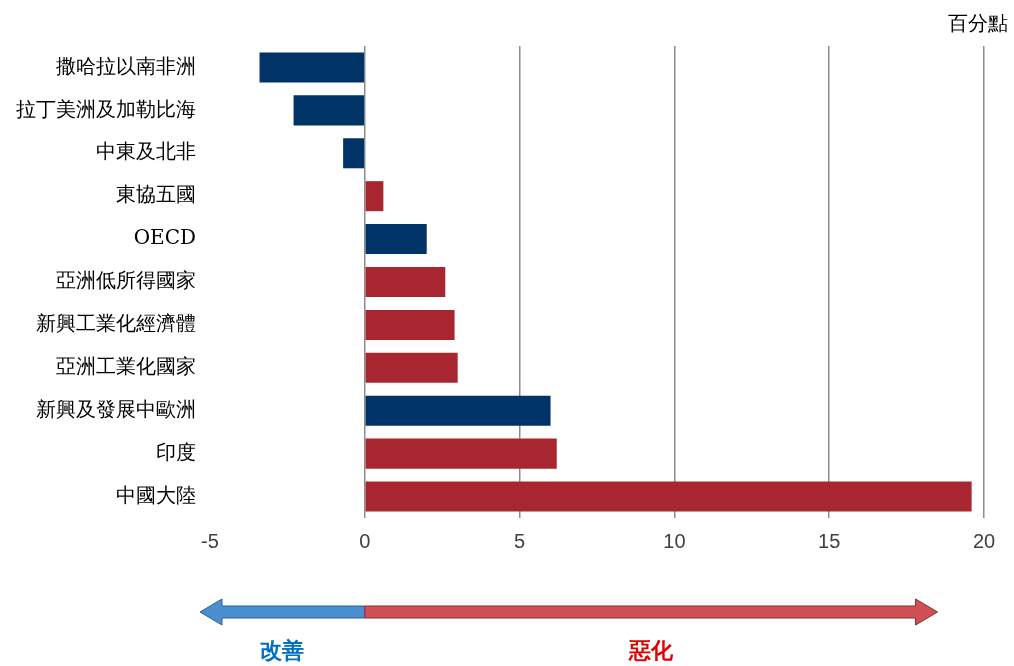 This screenshot has height=666, width=1014. Describe the element at coordinates (126, 366) in the screenshot. I see `y-tick-label: 亞洲工業化國家` at that location.